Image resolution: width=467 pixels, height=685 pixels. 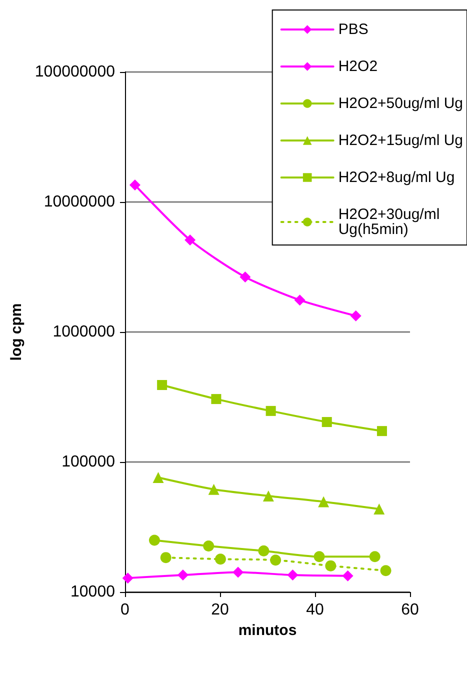 What do you see at coordinates (401, 140) in the screenshot?
I see `legend-label: H2O2+15ug/ml Ug` at bounding box center [401, 140].